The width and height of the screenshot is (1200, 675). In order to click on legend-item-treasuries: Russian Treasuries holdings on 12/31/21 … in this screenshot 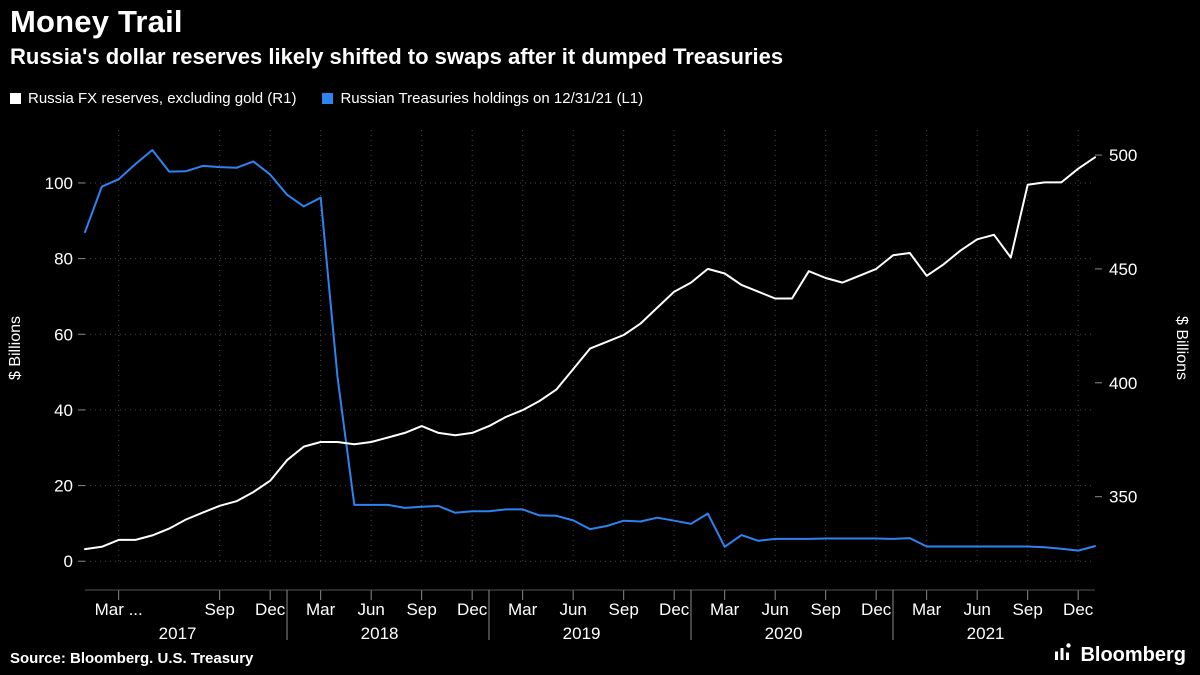, I will do `click(482, 98)`.